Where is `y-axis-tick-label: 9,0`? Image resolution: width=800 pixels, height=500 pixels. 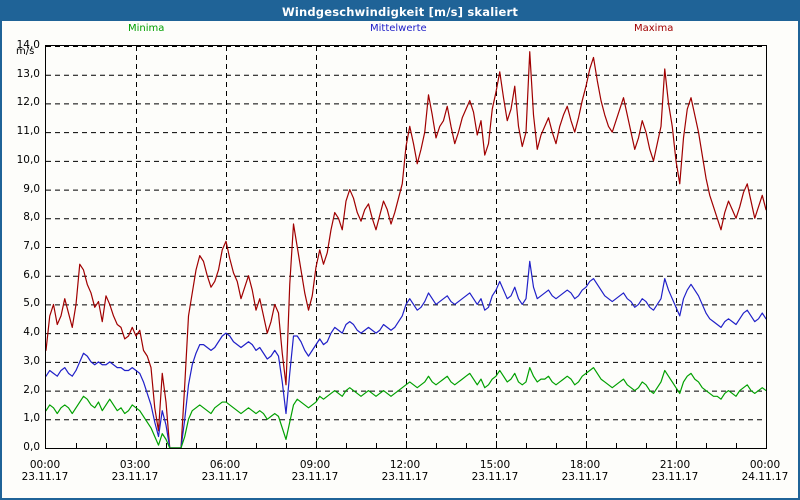 y-axis-tick-label: 9,0 is located at coordinates (31, 188).